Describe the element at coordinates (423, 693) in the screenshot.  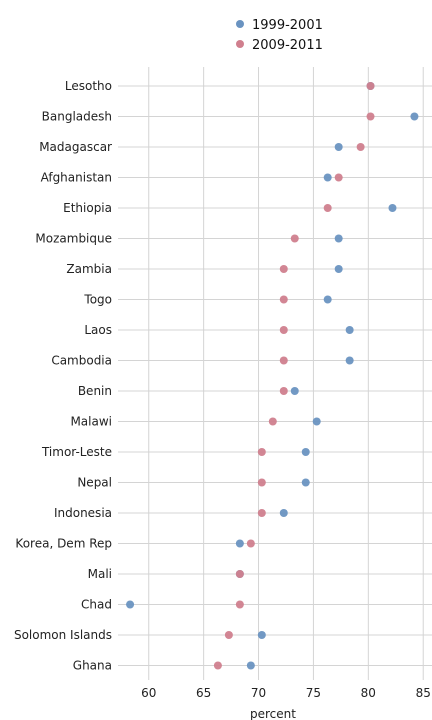
I see `x-tick-label-5: 85` at that location.